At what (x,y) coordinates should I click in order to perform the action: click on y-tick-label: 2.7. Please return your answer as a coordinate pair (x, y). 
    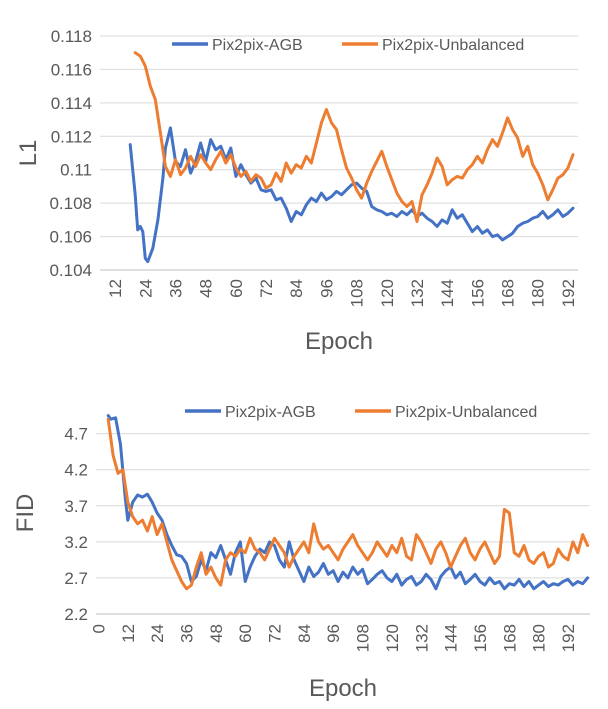
    Looking at the image, I should click on (76, 578).